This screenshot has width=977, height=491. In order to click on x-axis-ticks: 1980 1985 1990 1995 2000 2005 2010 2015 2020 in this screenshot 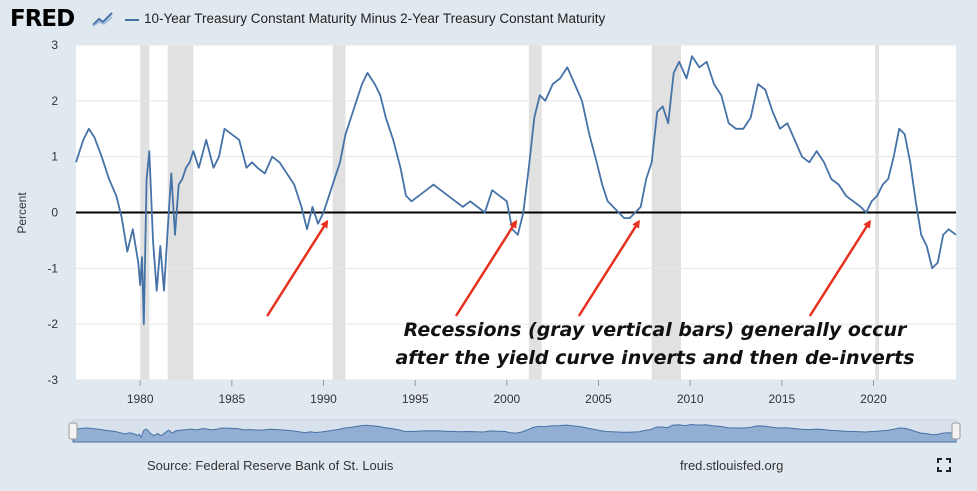, I will do `click(507, 393)`.